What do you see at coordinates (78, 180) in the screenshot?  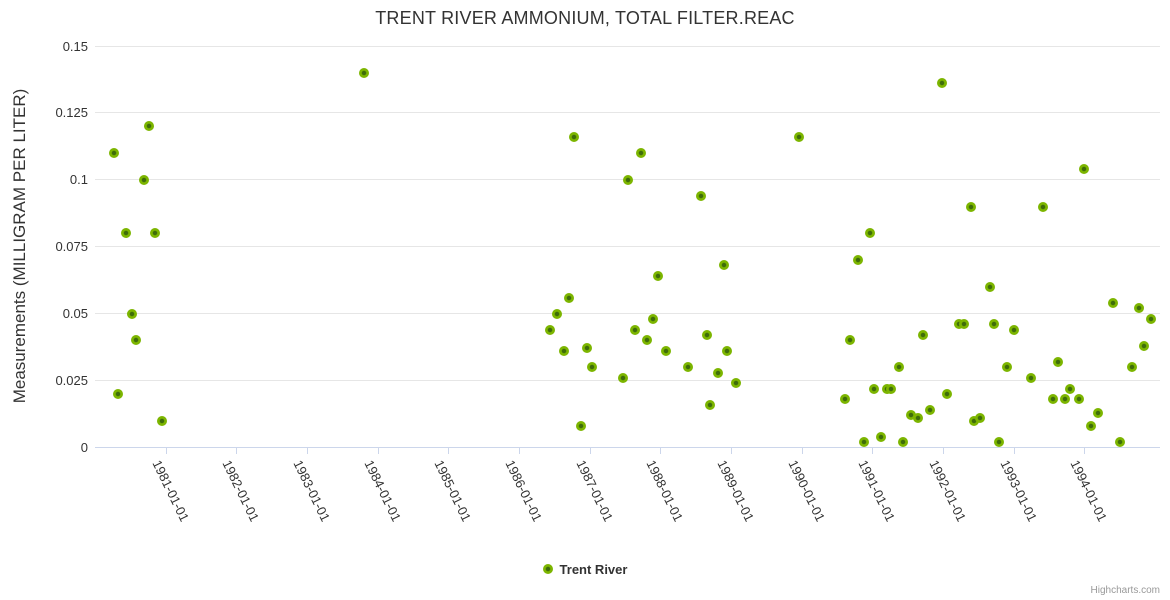 I see `y-tick-label: 0.1` at bounding box center [78, 180].